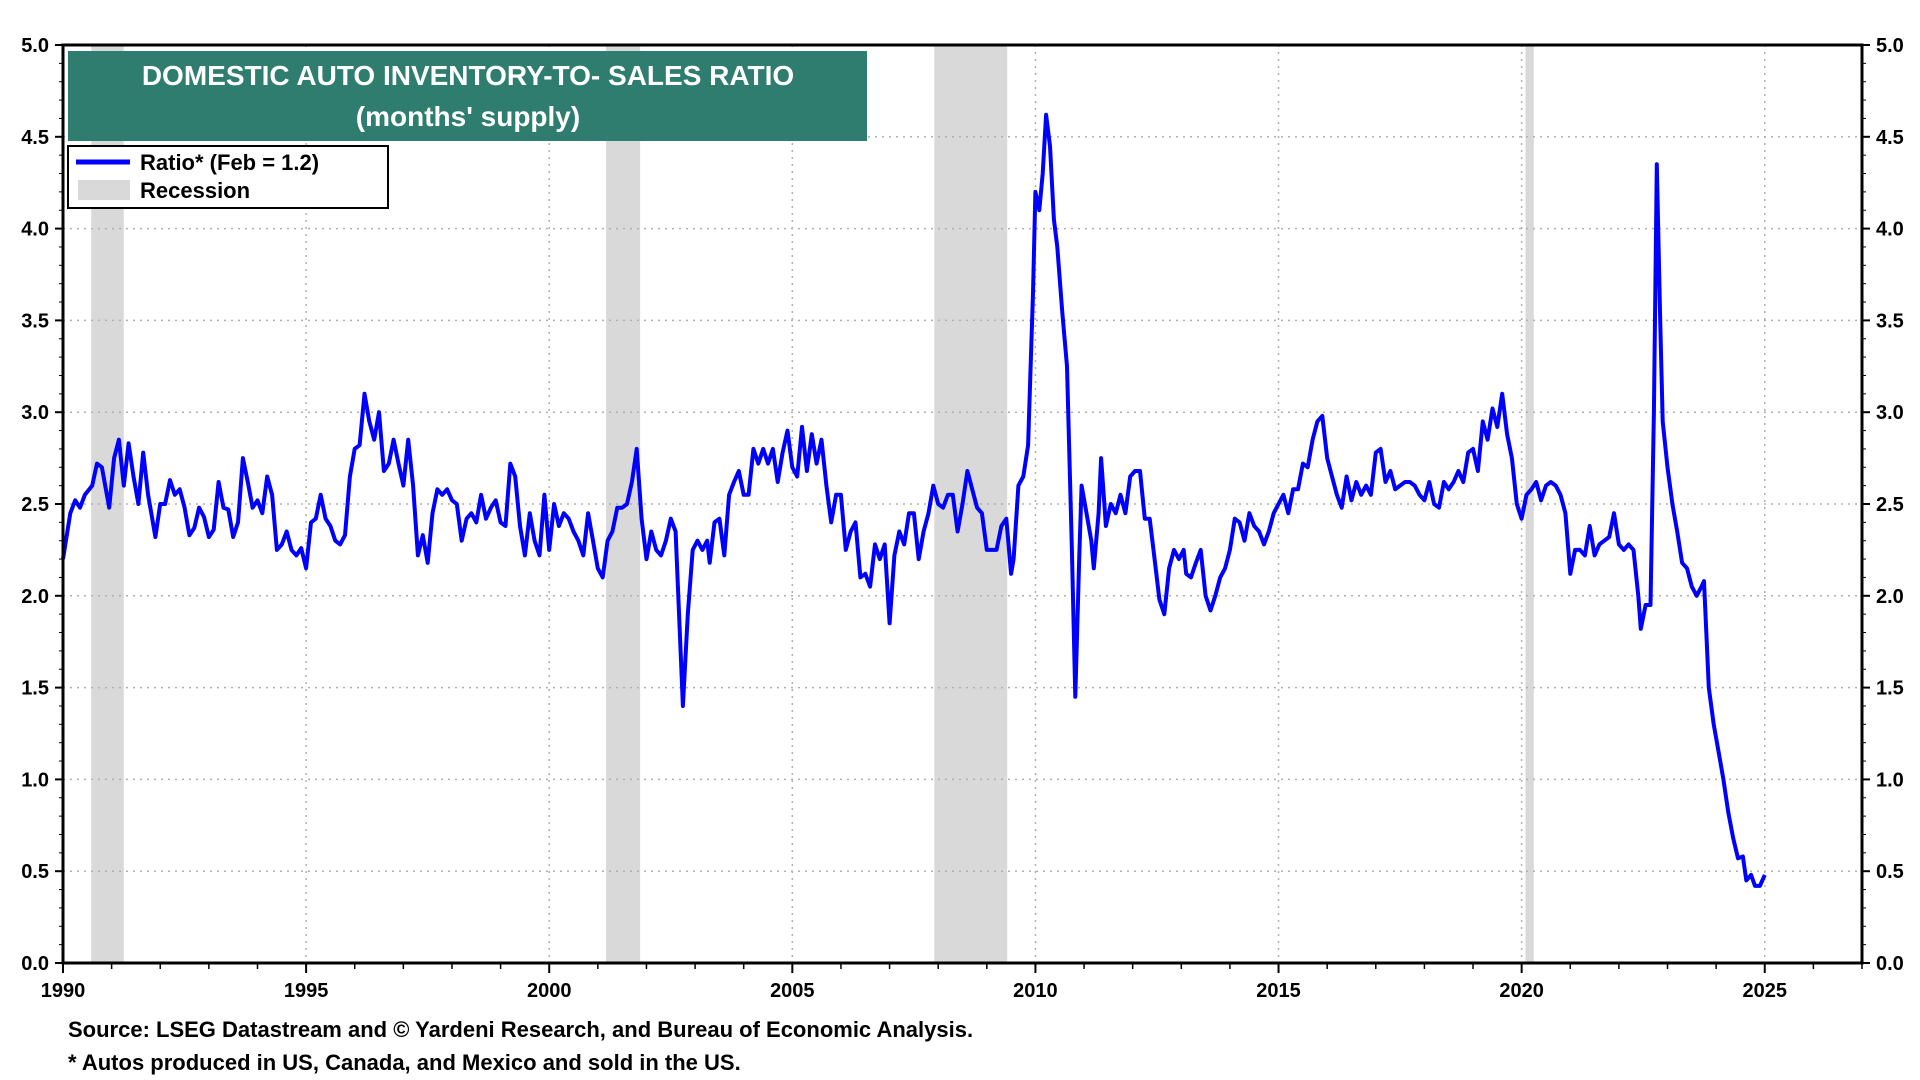 This screenshot has height=1080, width=1920. I want to click on x-tick-label-2: 2000, so click(549, 991).